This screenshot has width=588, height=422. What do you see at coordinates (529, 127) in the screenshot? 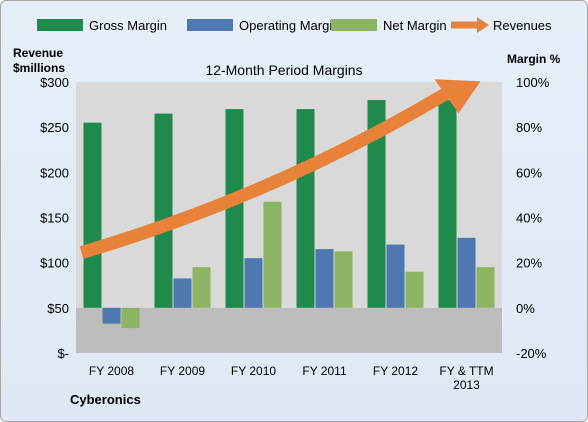
I see `right-tick-label: 80%` at bounding box center [529, 127].